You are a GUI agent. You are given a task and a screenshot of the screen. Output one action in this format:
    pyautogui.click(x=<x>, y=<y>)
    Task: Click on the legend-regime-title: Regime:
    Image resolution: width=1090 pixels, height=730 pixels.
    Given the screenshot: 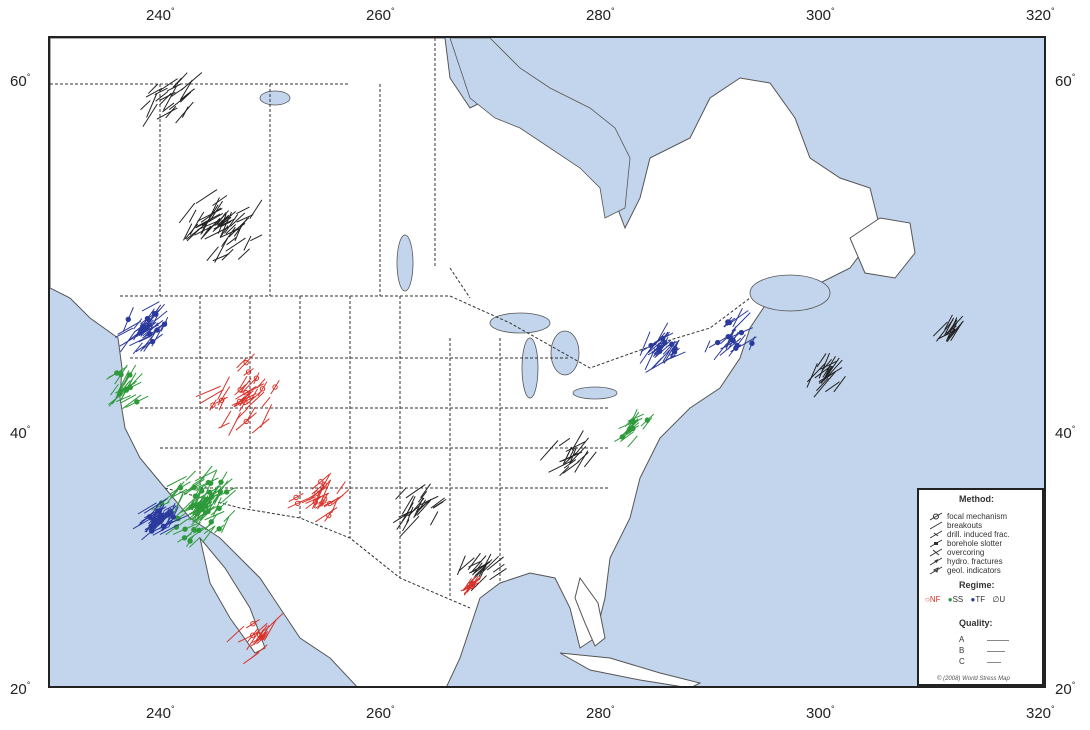 What is the action you would take?
    pyautogui.click(x=977, y=585)
    